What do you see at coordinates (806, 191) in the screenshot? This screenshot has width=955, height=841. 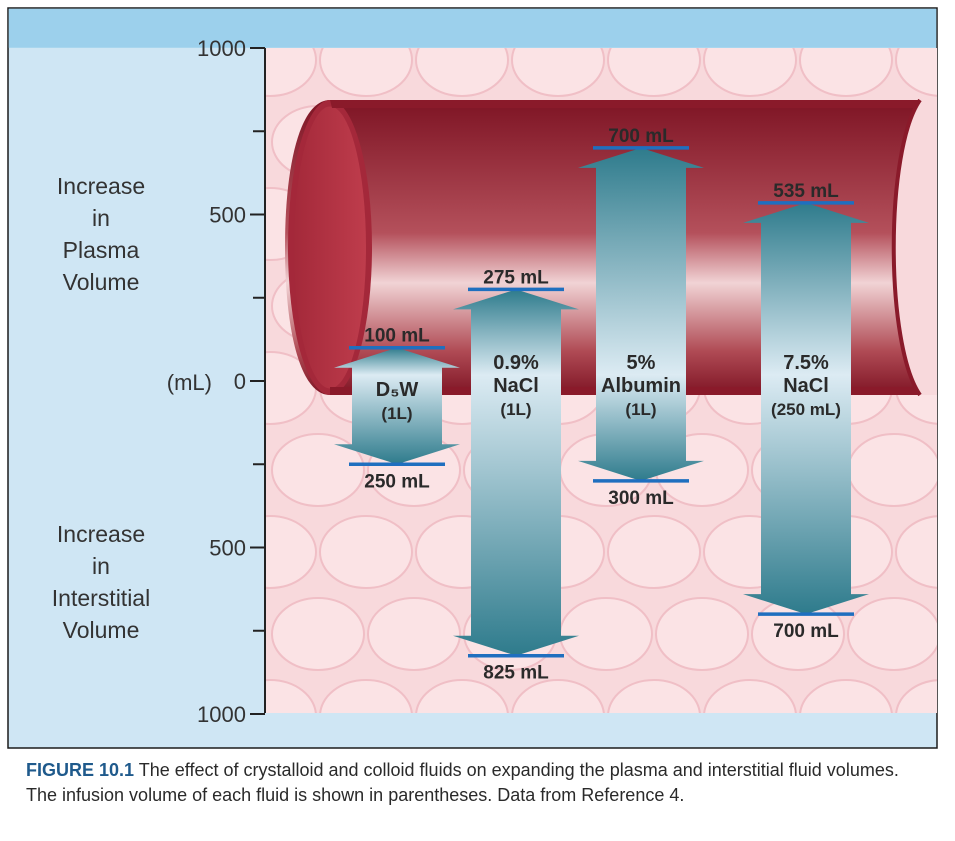 I see `plasma-value-label: 535 mL` at bounding box center [806, 191].